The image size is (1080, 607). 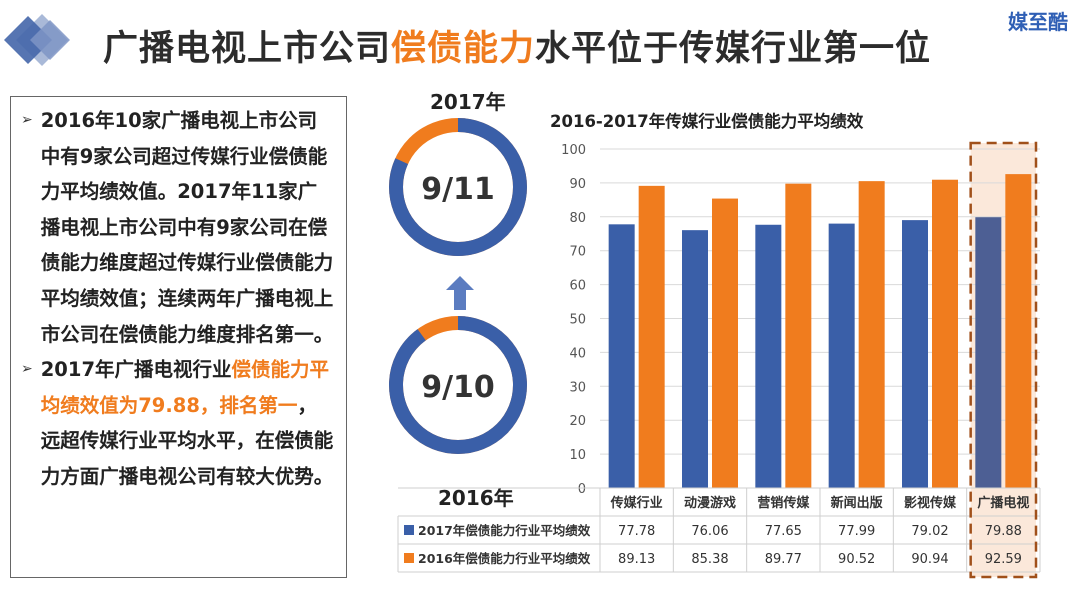 What do you see at coordinates (707, 121) in the screenshot?
I see `chart-title: 2016-2017年传媒行业偿债能力平均绩效` at bounding box center [707, 121].